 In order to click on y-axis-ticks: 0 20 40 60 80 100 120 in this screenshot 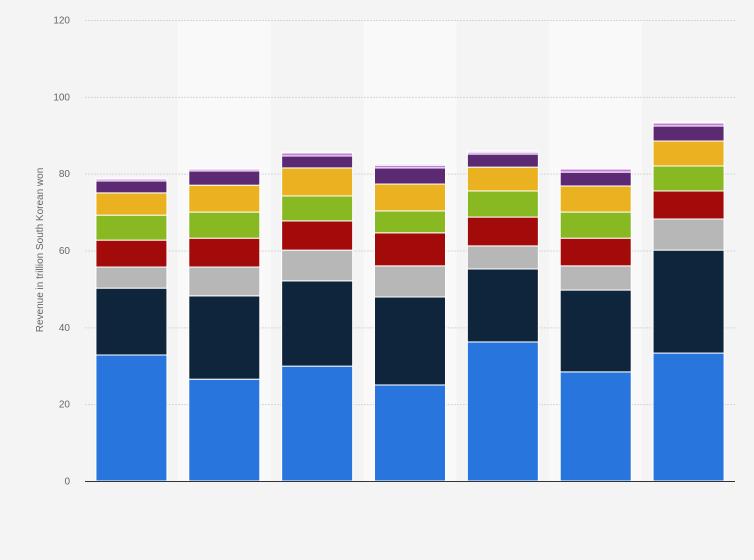, I will do `click(61, 252)`.